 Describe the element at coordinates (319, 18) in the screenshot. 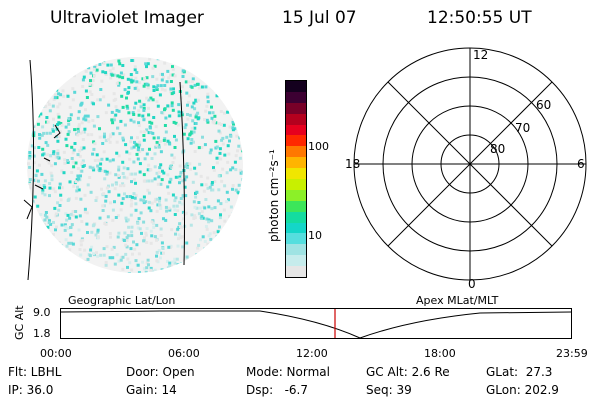

I see `date-label: 15 Jul 07` at that location.